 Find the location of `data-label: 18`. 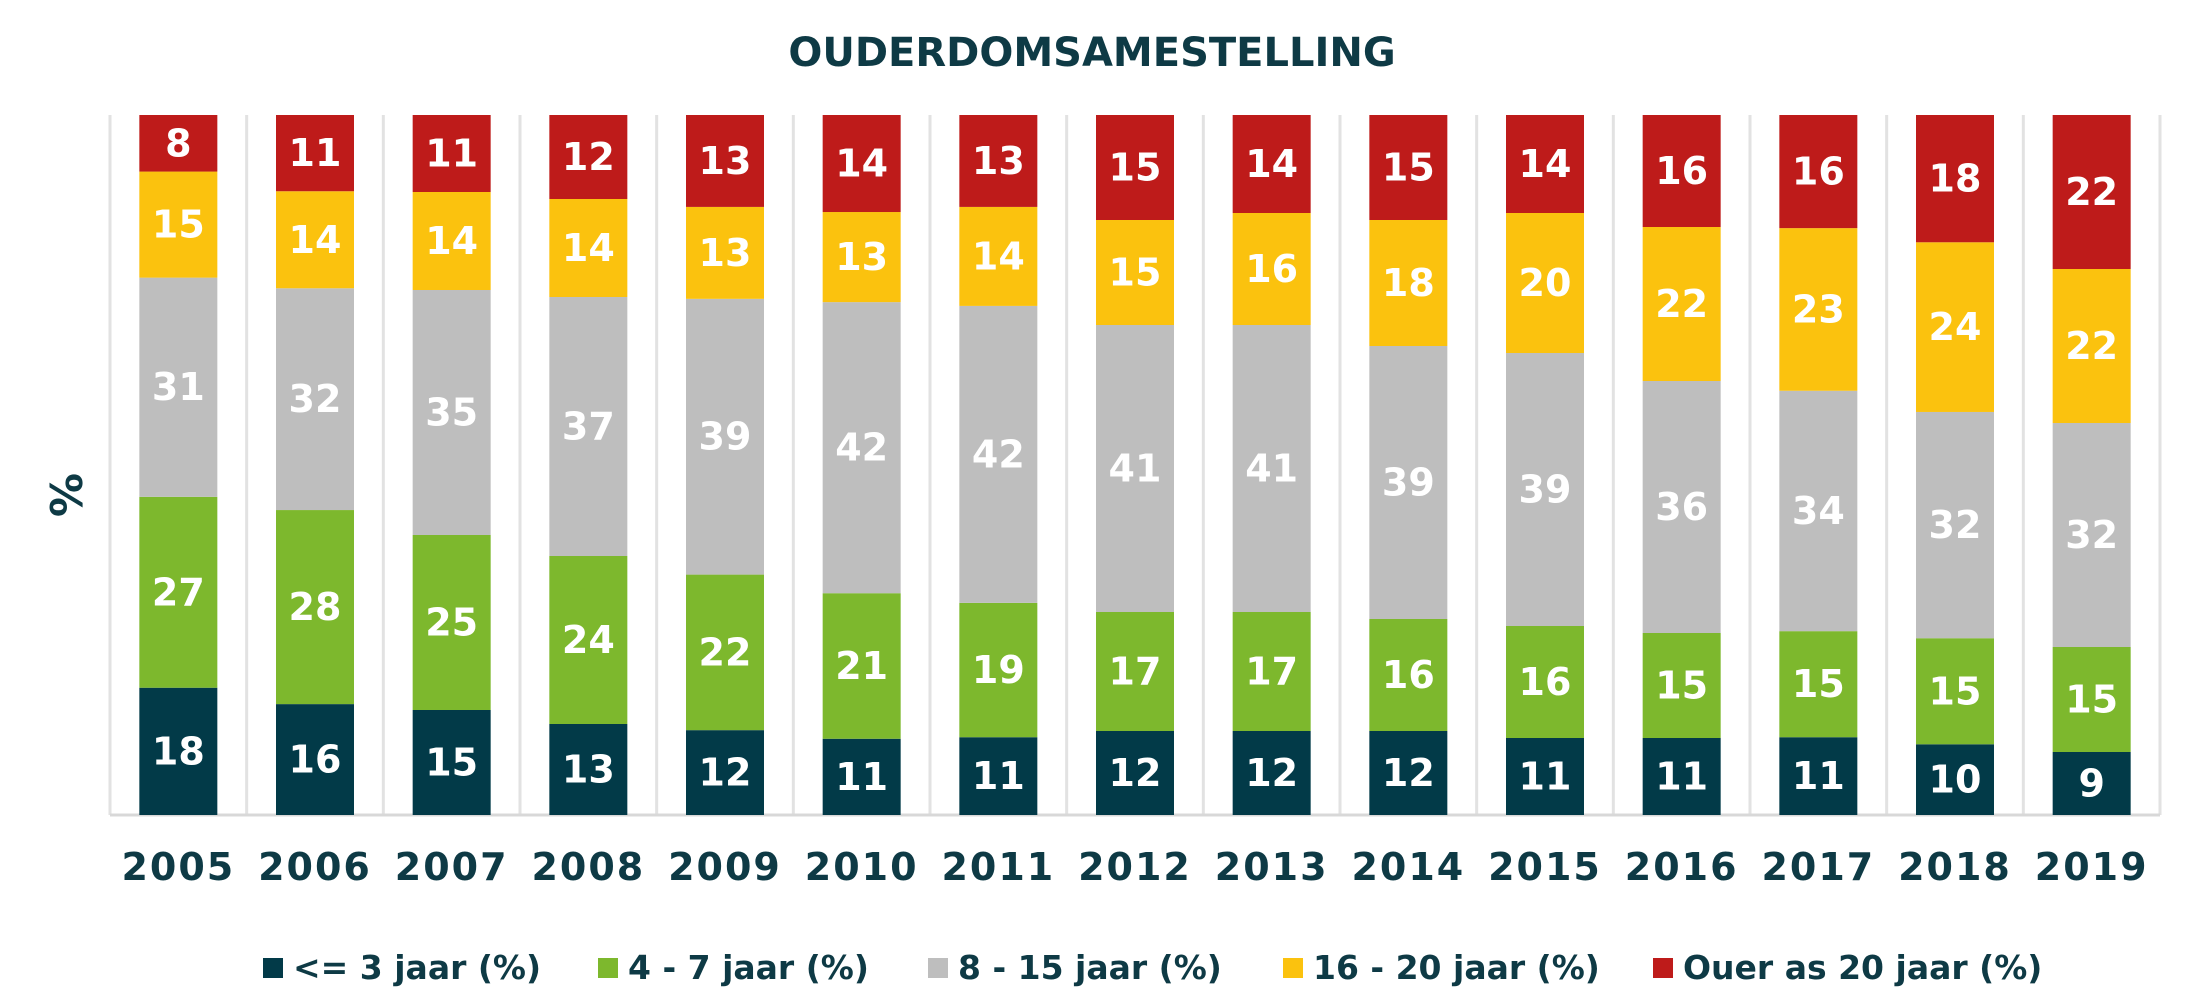

data-label: 18 is located at coordinates (178, 751).